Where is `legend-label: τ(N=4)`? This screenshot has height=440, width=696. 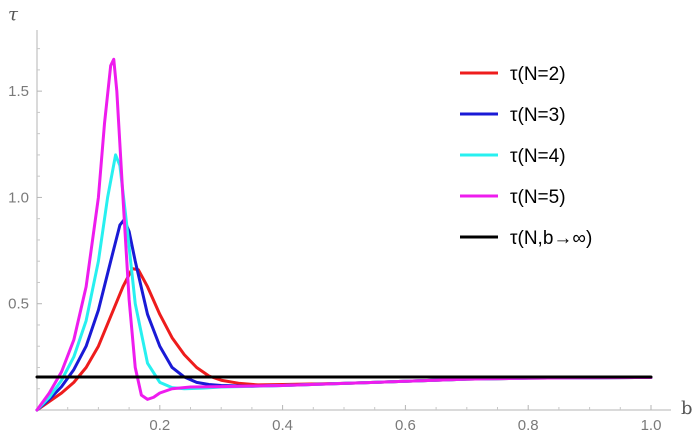
legend-label: τ(N=4) is located at coordinates (538, 156).